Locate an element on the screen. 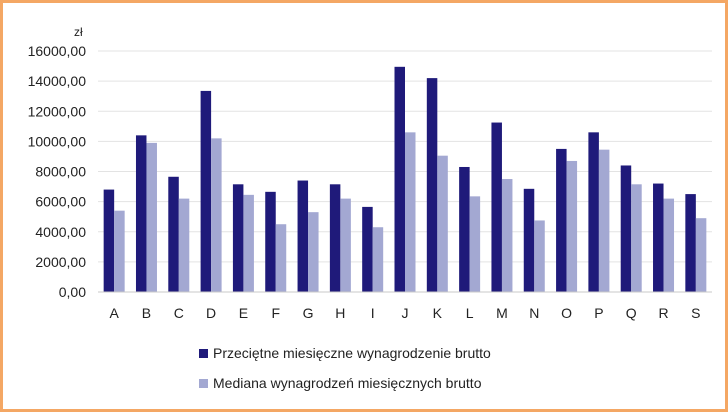 This screenshot has width=728, height=412. x-tick-label: F is located at coordinates (275, 313).